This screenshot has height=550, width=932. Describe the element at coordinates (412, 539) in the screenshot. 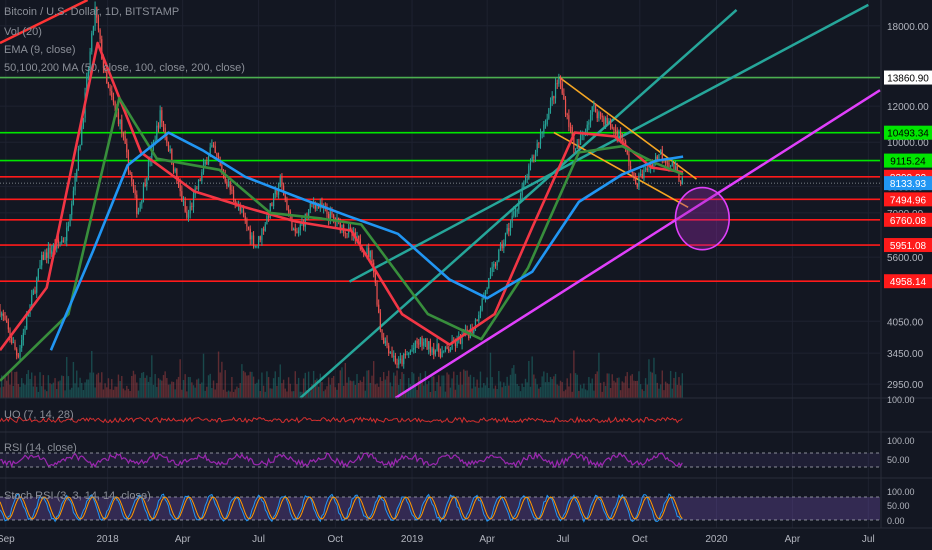

I see `x-tick-label: 2019` at that location.